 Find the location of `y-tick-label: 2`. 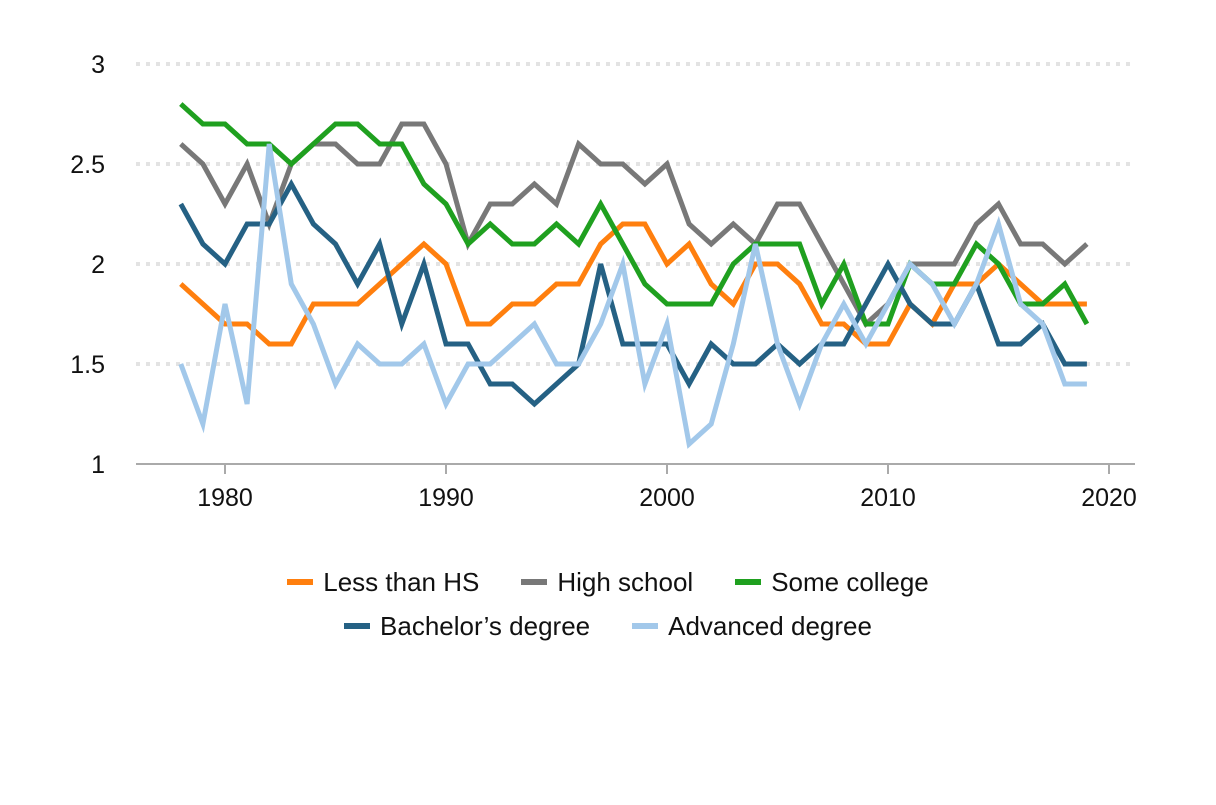

y-tick-label: 2 is located at coordinates (98, 265).